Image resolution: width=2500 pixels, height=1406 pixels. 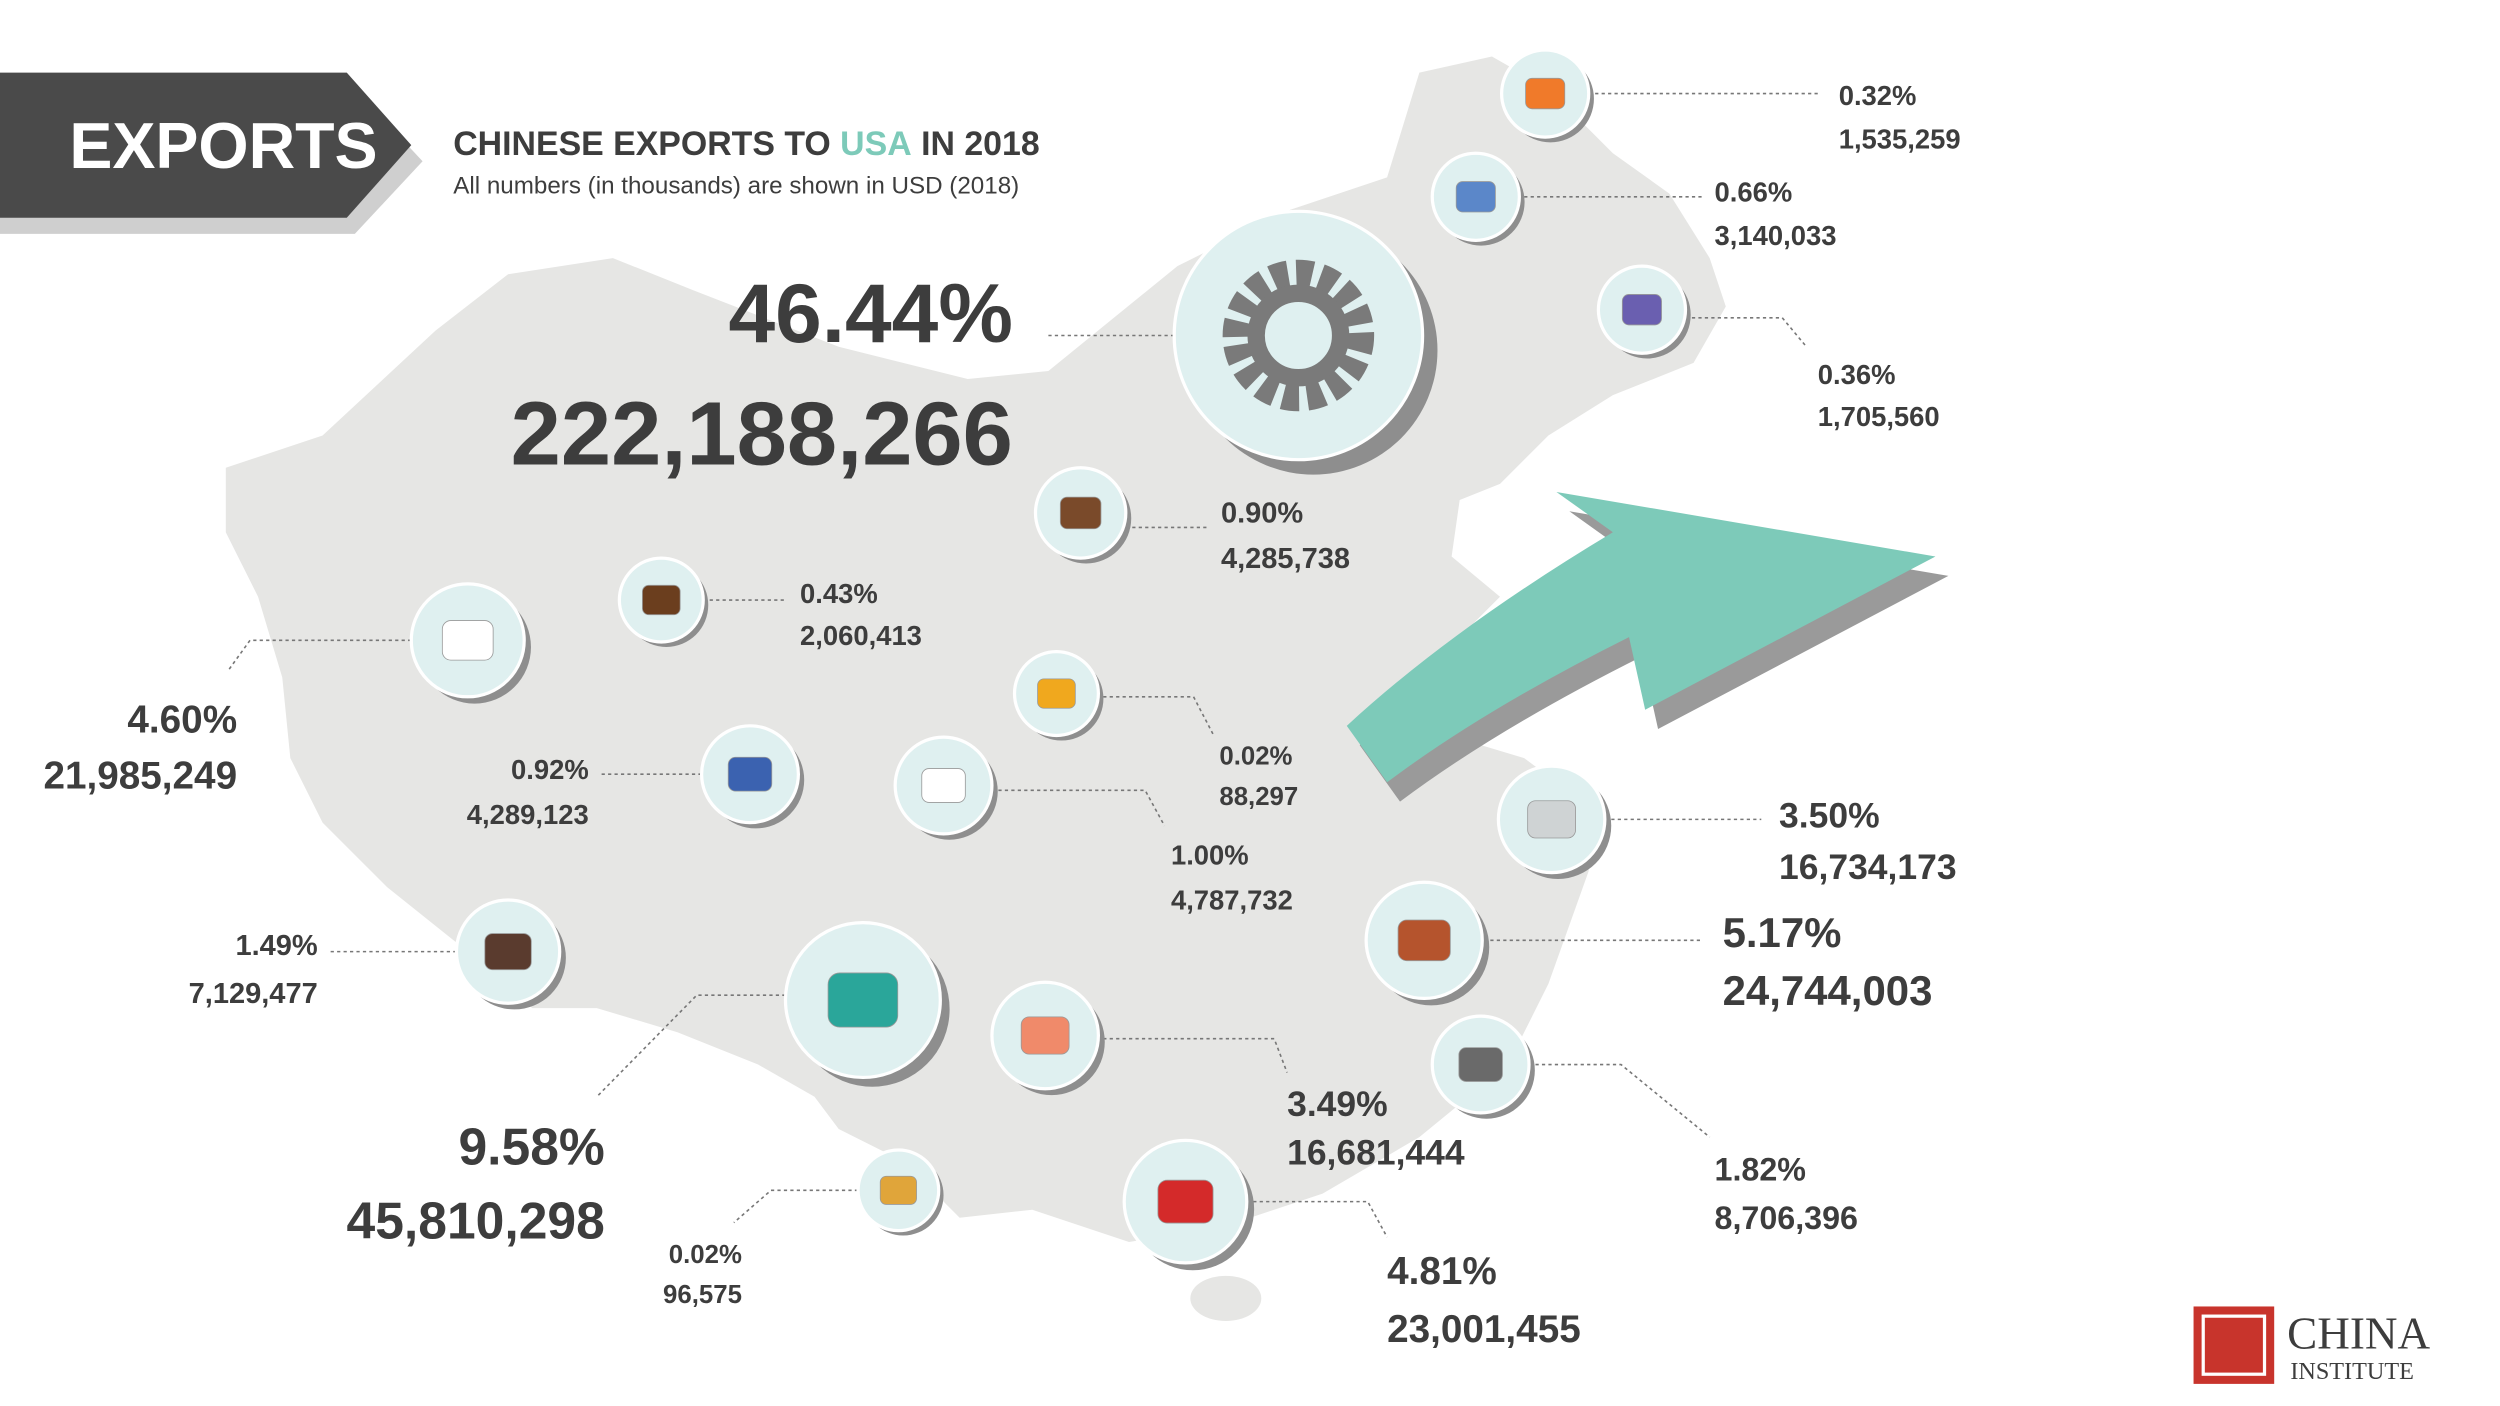 I want to click on gear-icon-hub, so click(x=1298, y=335).